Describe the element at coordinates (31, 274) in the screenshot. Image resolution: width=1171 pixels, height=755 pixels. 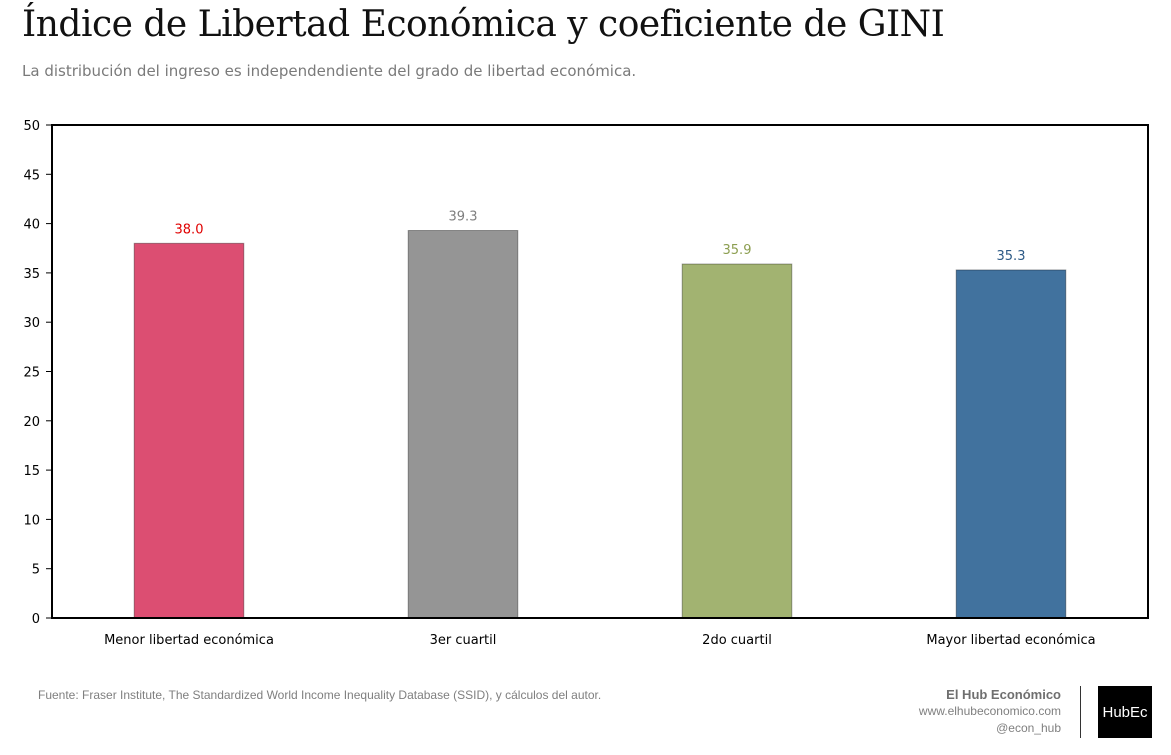
I see `y-tick-label: 35` at that location.